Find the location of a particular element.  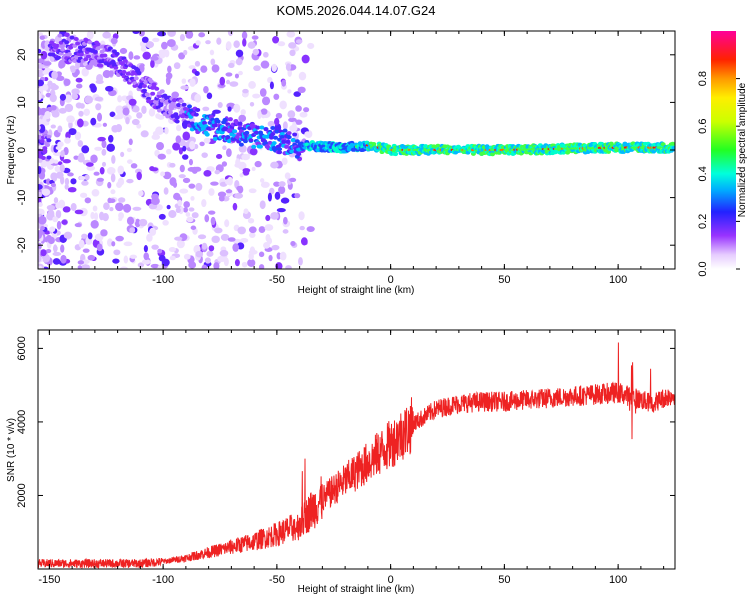

spectrogram-ytick-label: -10 is located at coordinates (22, 198).